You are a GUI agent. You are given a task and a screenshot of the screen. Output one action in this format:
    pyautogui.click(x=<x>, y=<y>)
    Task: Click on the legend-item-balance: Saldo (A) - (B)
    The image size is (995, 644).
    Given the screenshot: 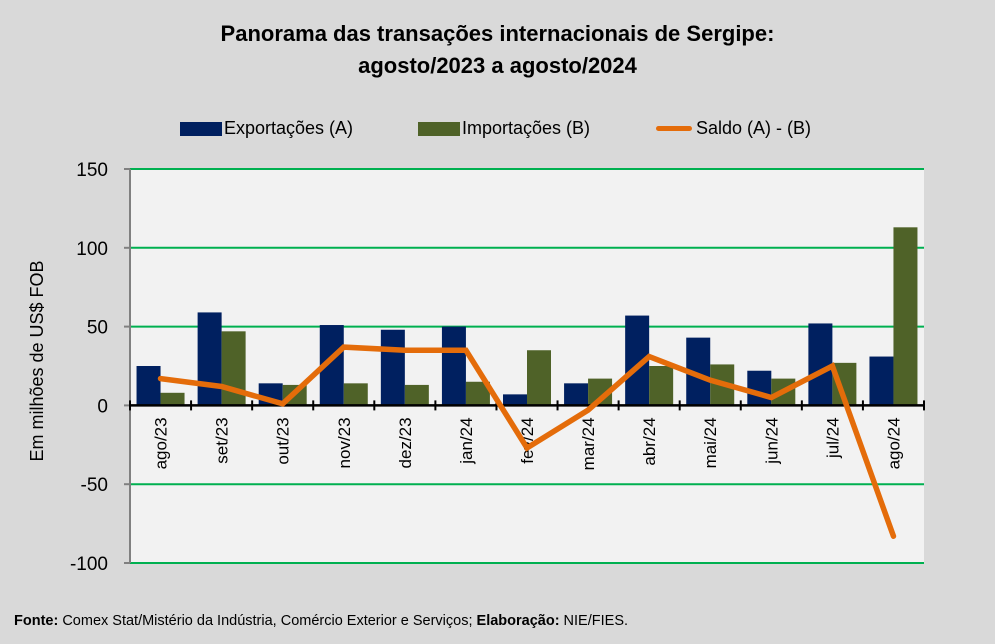 What is the action you would take?
    pyautogui.click(x=733, y=128)
    